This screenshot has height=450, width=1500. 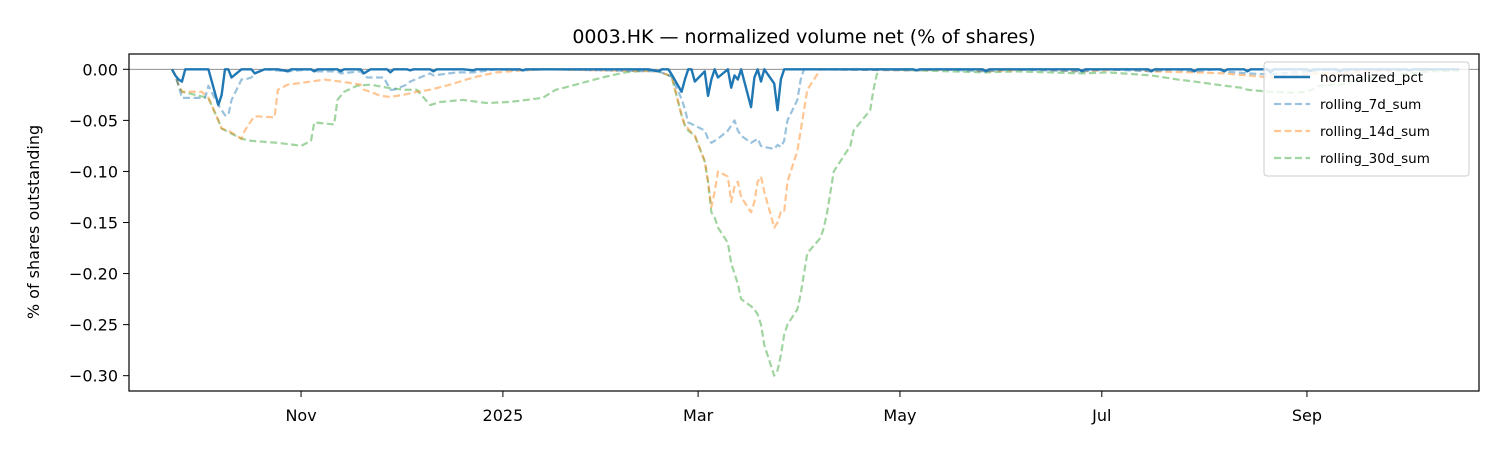 I want to click on y-tick-label: −0.25, so click(x=93, y=325).